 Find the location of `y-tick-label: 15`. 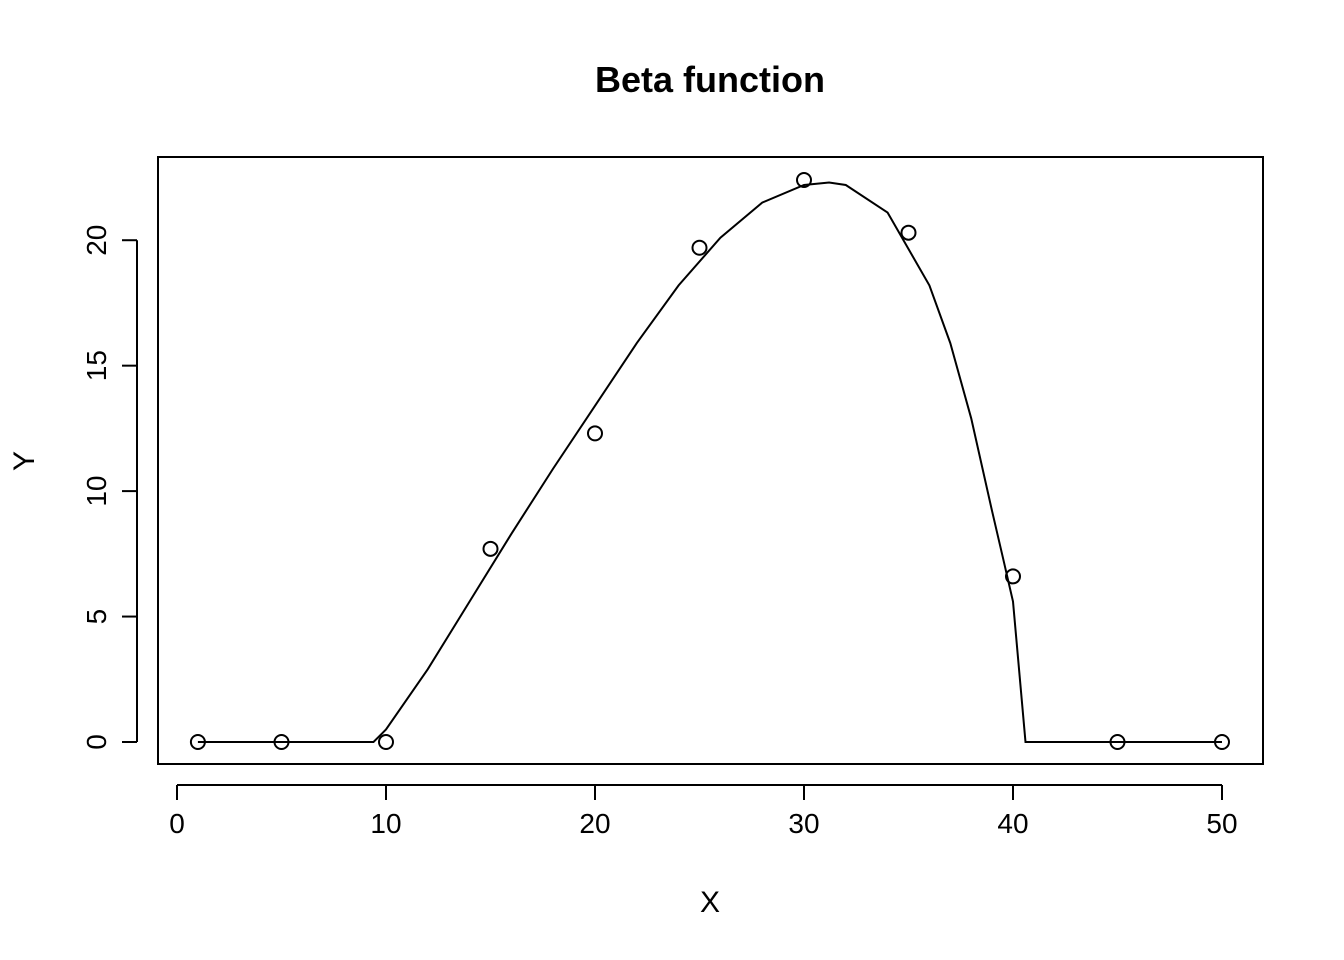

y-tick-label: 15 is located at coordinates (96, 365).